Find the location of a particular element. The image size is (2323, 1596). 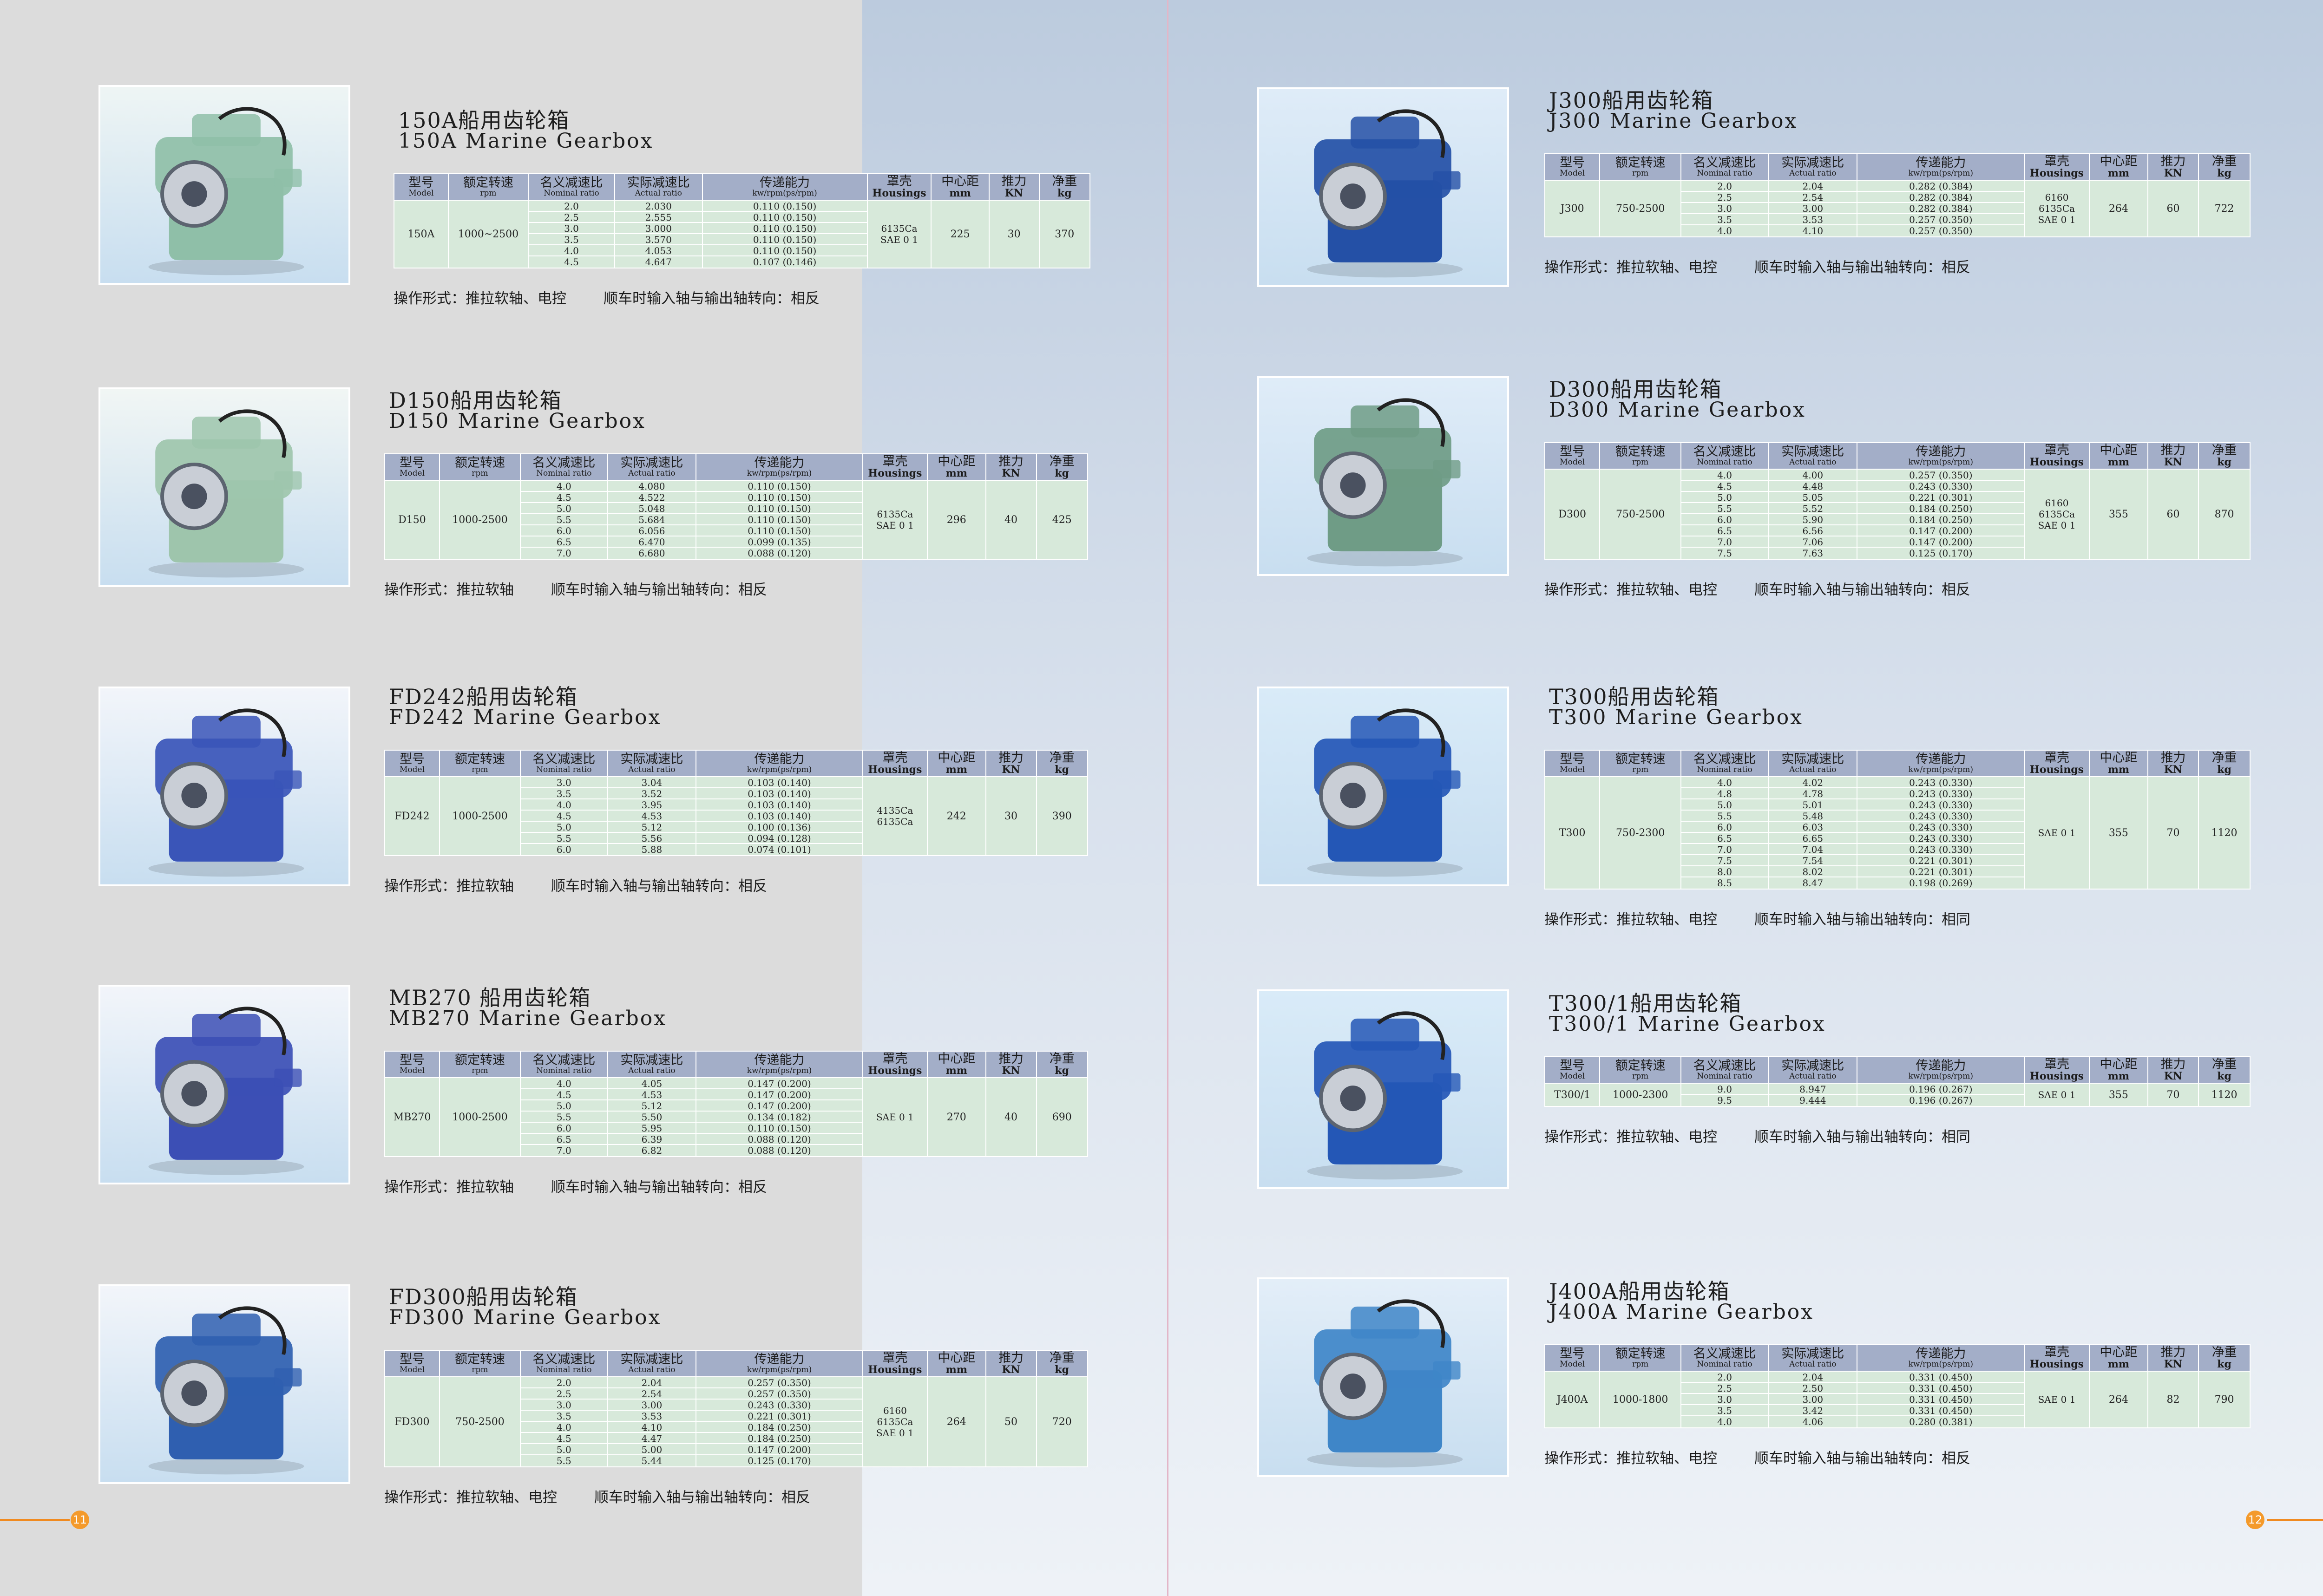

gearbox-title-en: D300 Marine Gearbox is located at coordinates (1677, 410).